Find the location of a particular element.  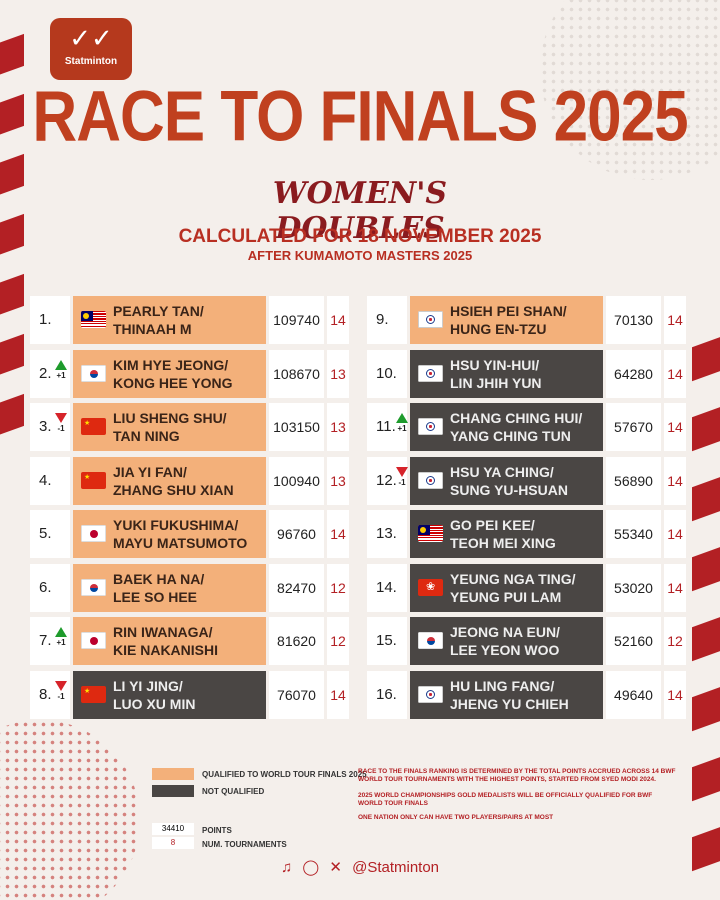

pair-names: CHANG CHING HUI/YANG CHING TUN is located at coordinates (516, 427).